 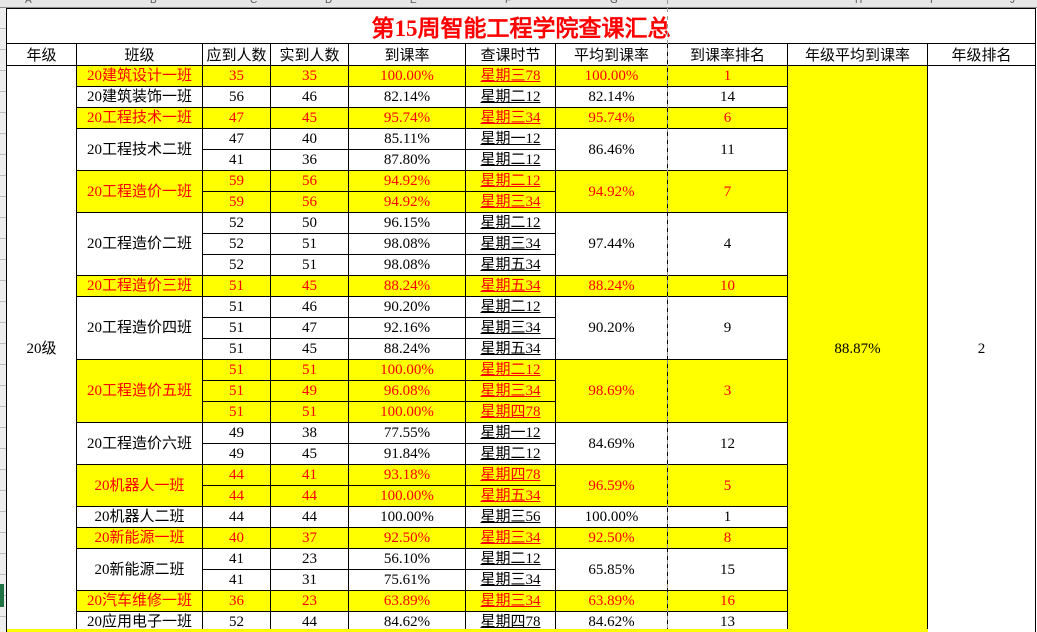 I want to click on header-grade-rank: 年级排名, so click(x=981, y=54).